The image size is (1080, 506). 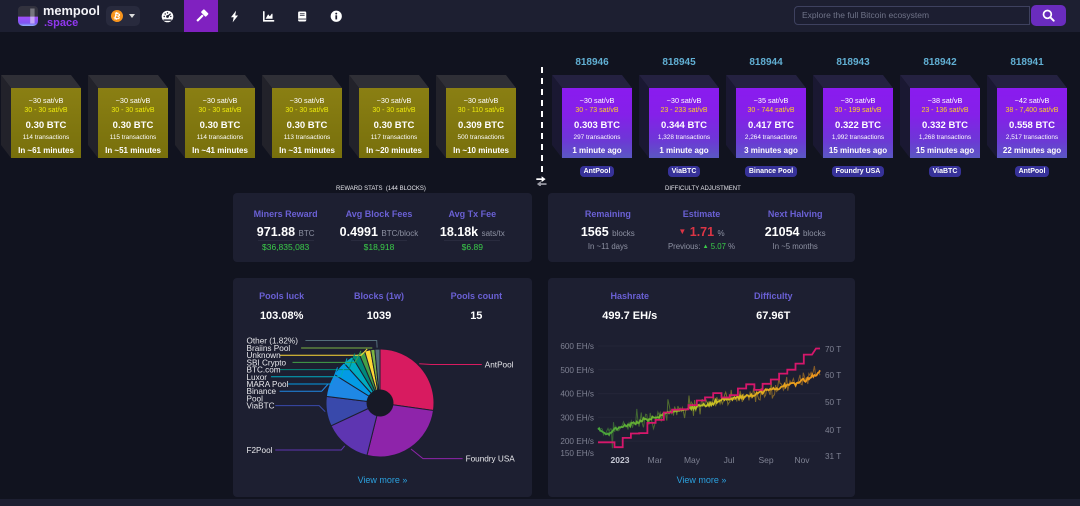 What do you see at coordinates (261, 406) in the screenshot?
I see `svg-text: ViaBTC` at bounding box center [261, 406].